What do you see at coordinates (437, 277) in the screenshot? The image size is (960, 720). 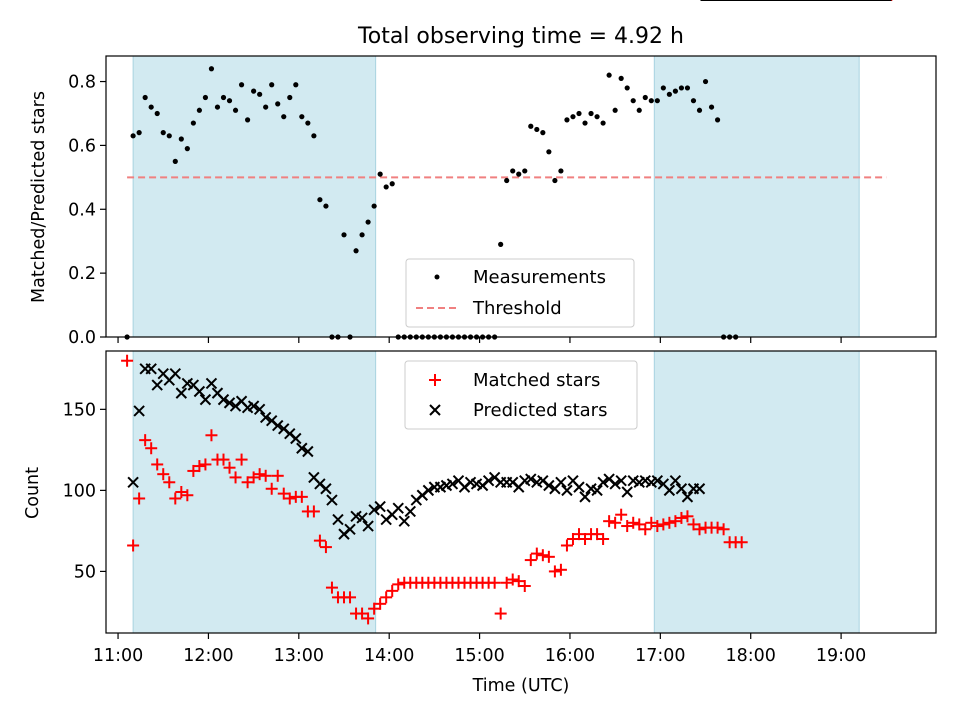 I see `legend-marker-measurements` at bounding box center [437, 277].